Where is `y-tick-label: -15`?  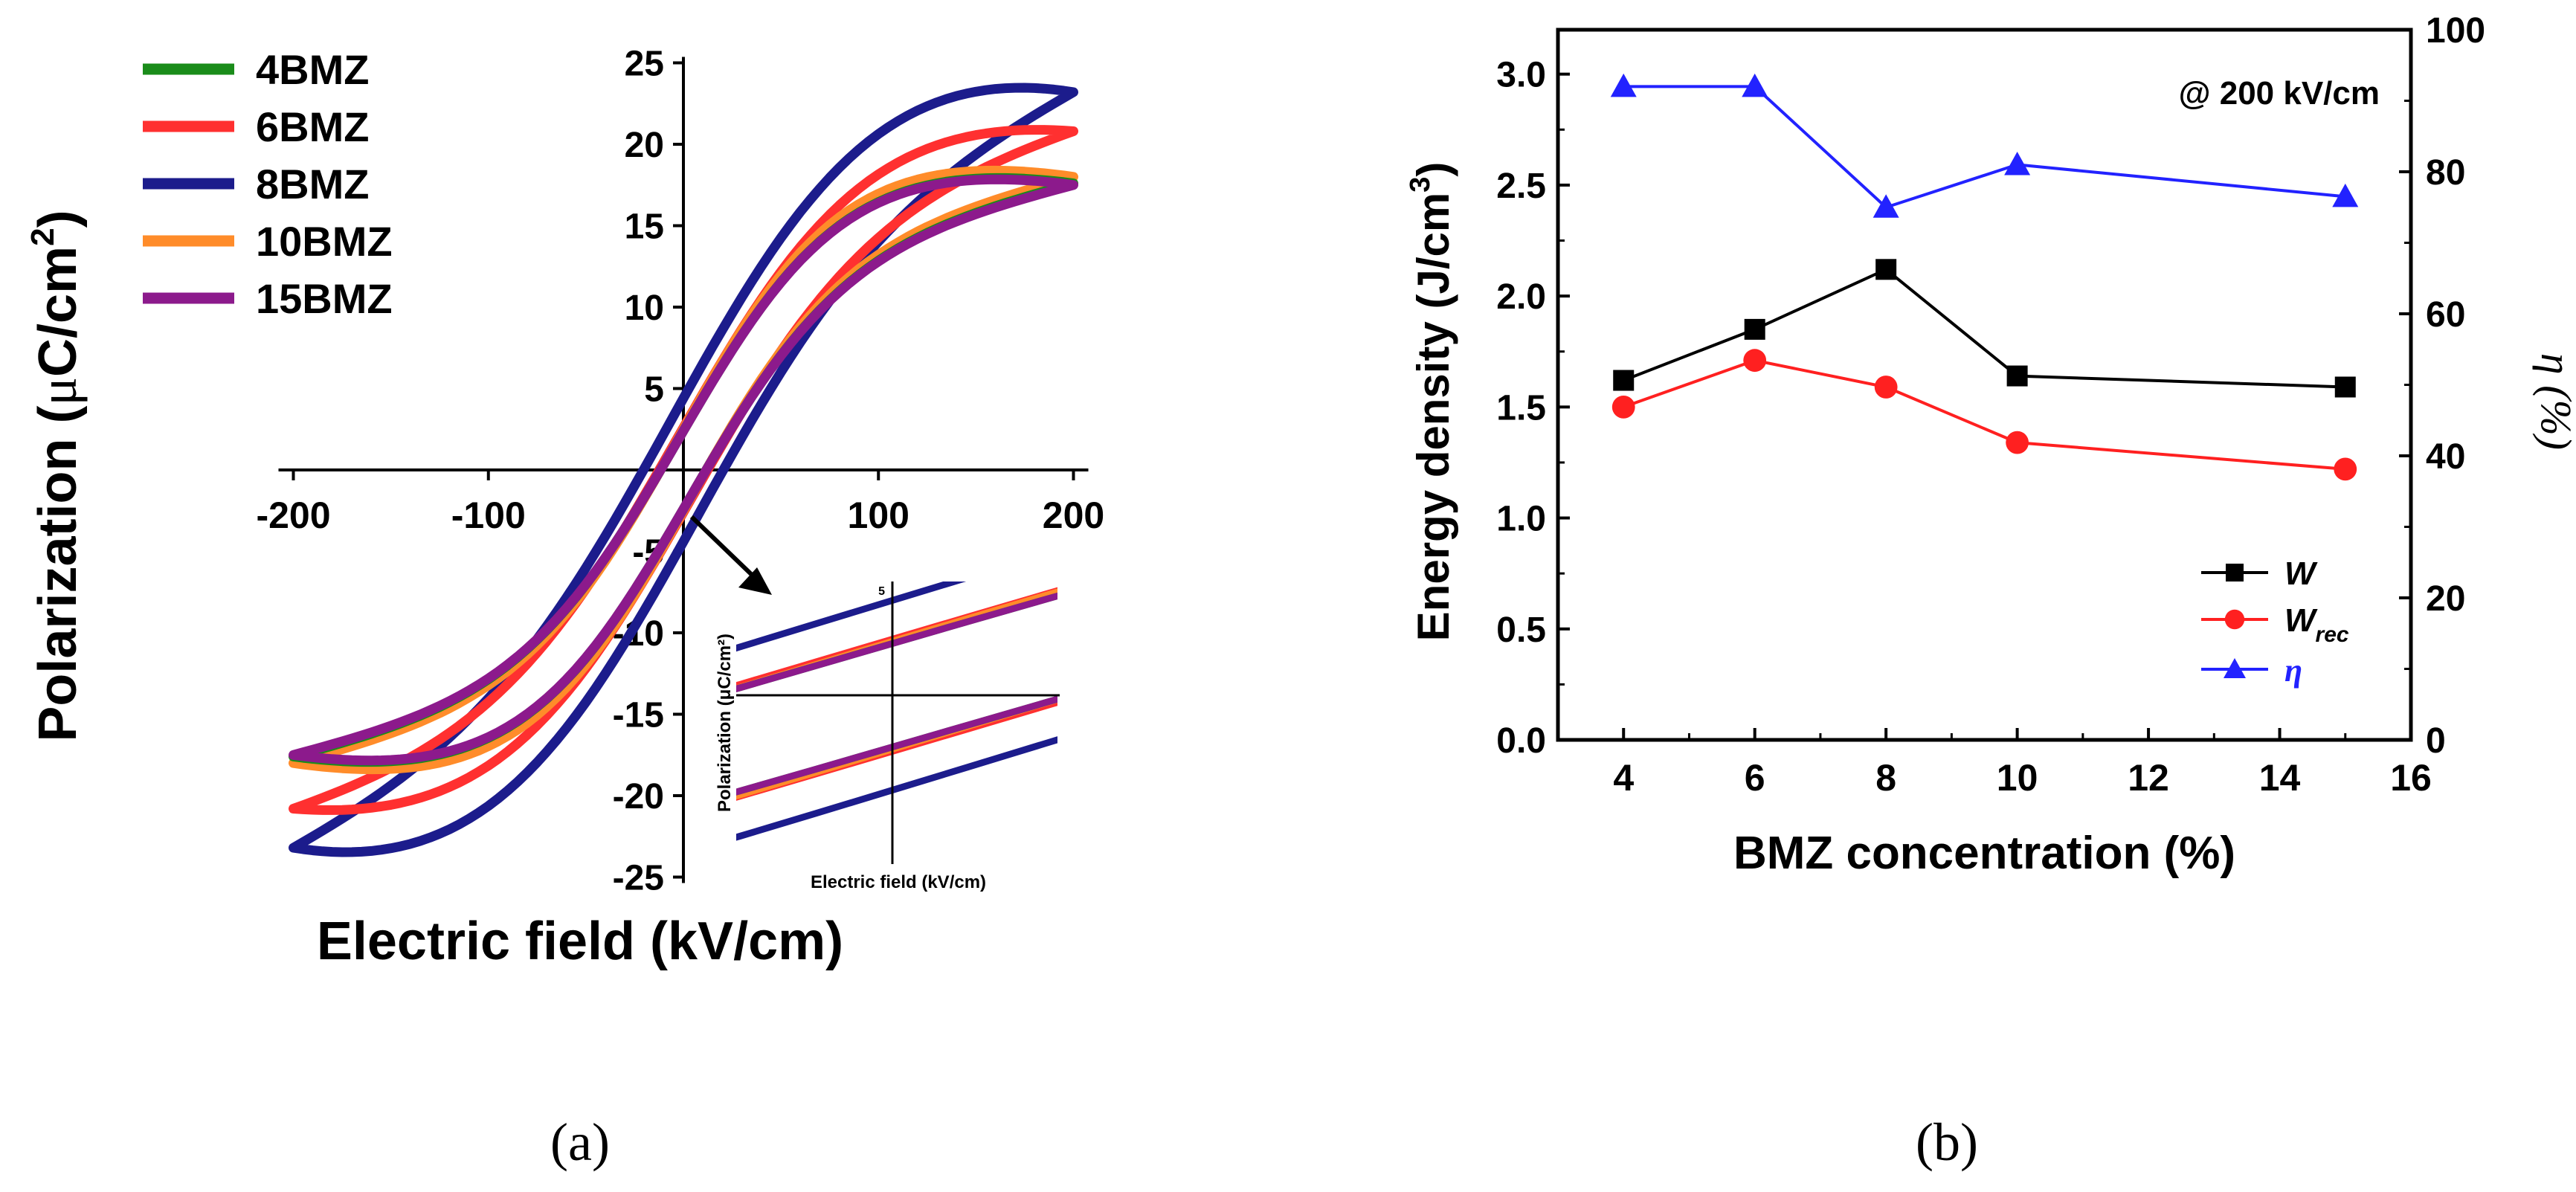 y-tick-label: -15 is located at coordinates (638, 715).